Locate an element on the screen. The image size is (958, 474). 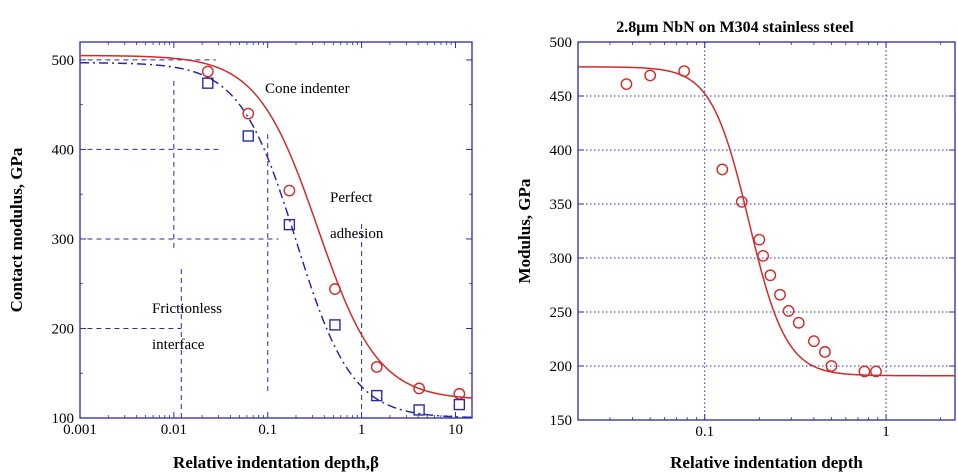
x-axis-label: Relative indentation depth is located at coordinates (766, 462).